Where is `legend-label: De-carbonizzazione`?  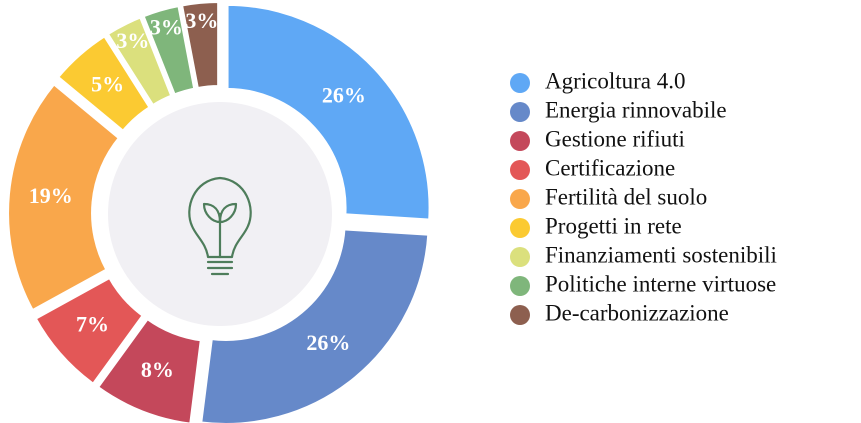 legend-label: De-carbonizzazione is located at coordinates (637, 312).